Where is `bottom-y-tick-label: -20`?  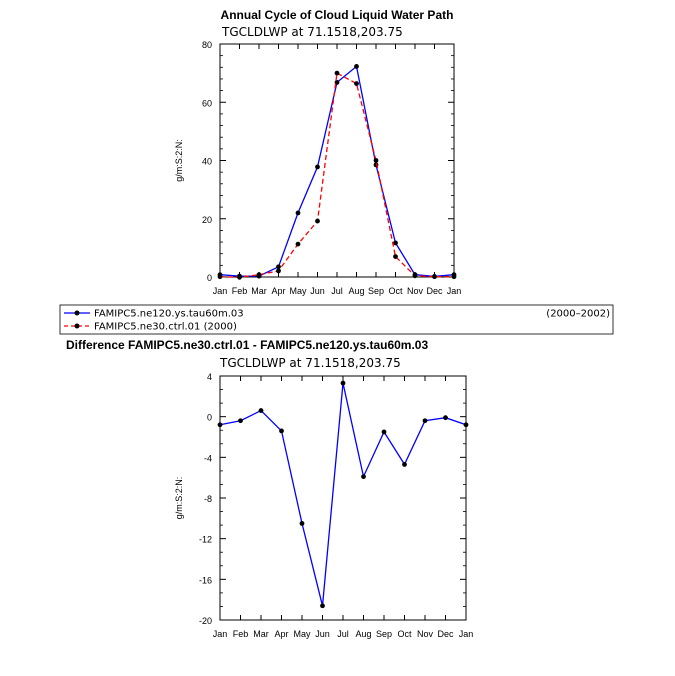
bottom-y-tick-label: -20 is located at coordinates (205, 621).